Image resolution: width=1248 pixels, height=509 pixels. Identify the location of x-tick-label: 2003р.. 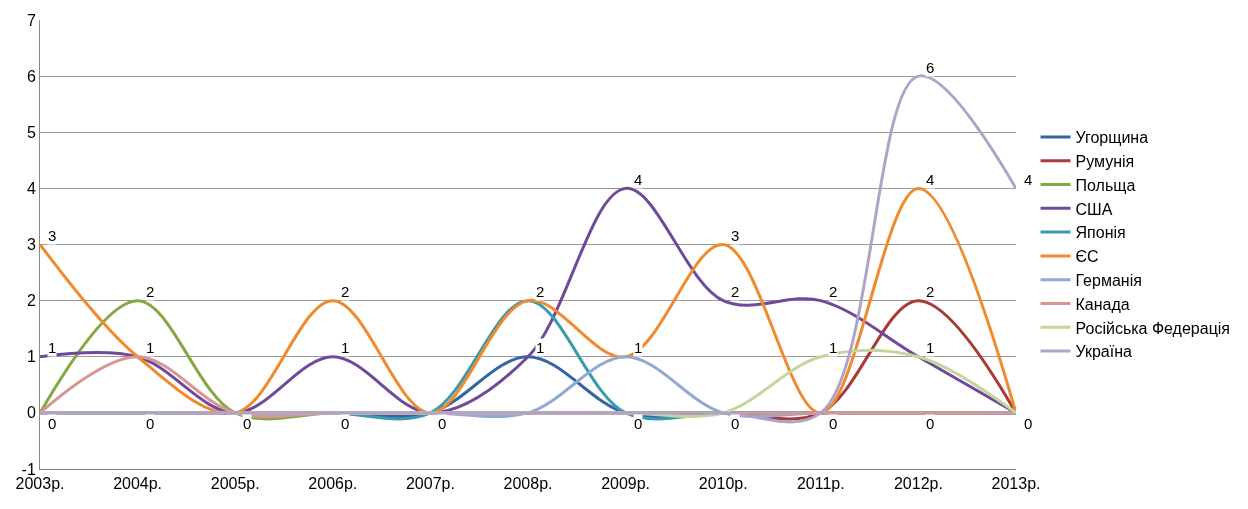
(40, 484).